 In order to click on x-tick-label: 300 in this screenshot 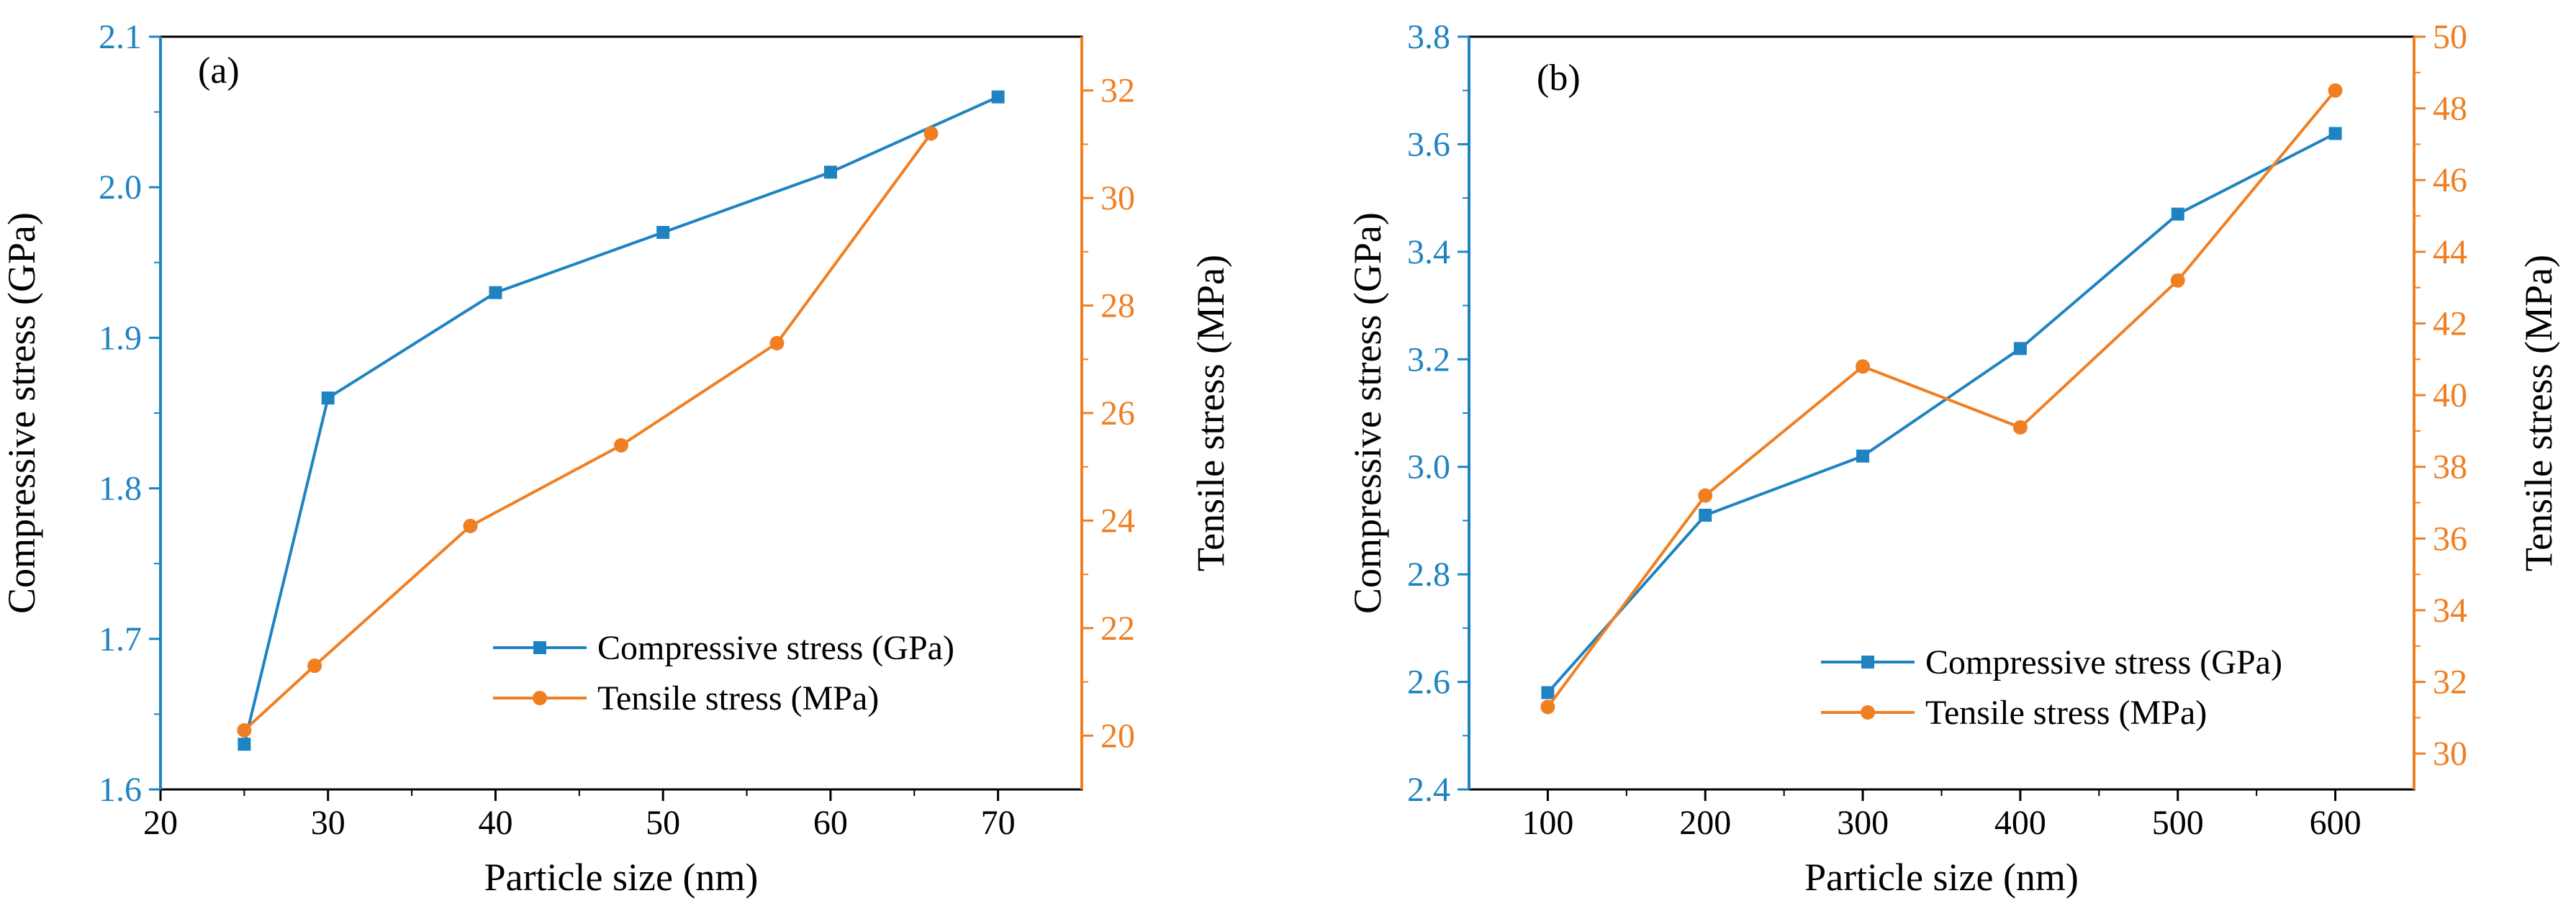, I will do `click(1863, 823)`.